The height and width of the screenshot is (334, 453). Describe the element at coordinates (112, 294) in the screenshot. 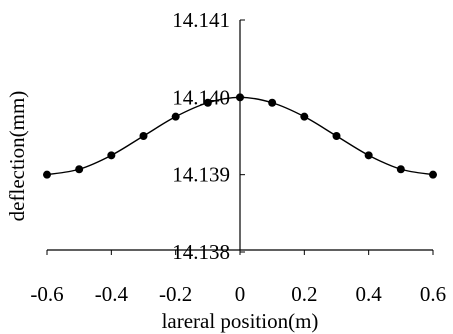

I see `x-tick-label: -0.4` at that location.